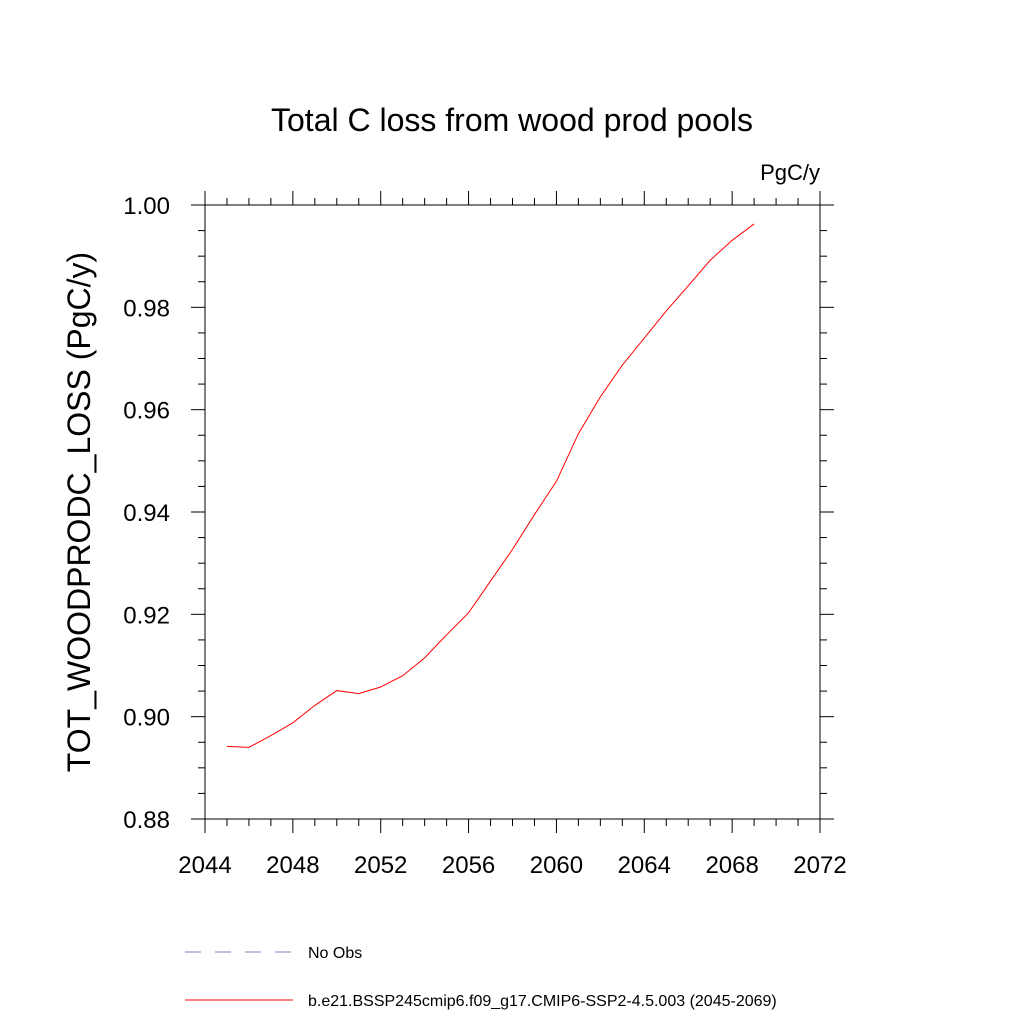  What do you see at coordinates (146, 615) in the screenshot?
I see `y-tick-label: 0.92` at bounding box center [146, 615].